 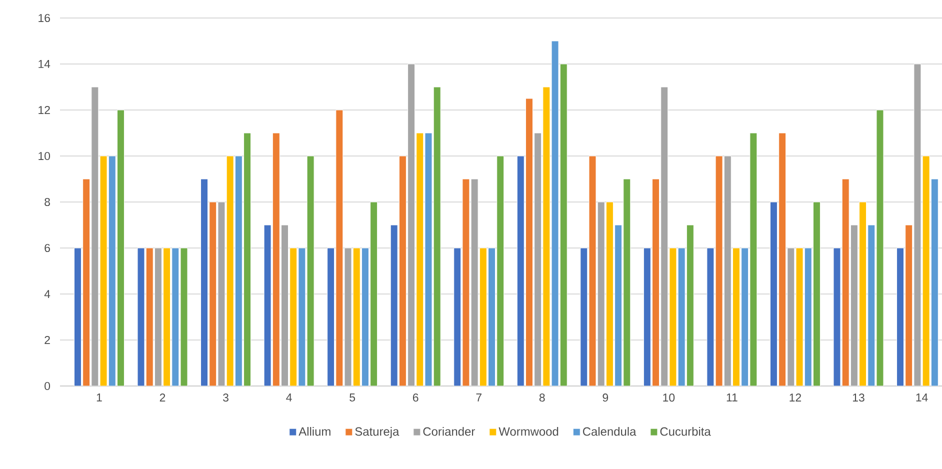 What do you see at coordinates (922, 398) in the screenshot?
I see `x-tick-label: 14` at bounding box center [922, 398].